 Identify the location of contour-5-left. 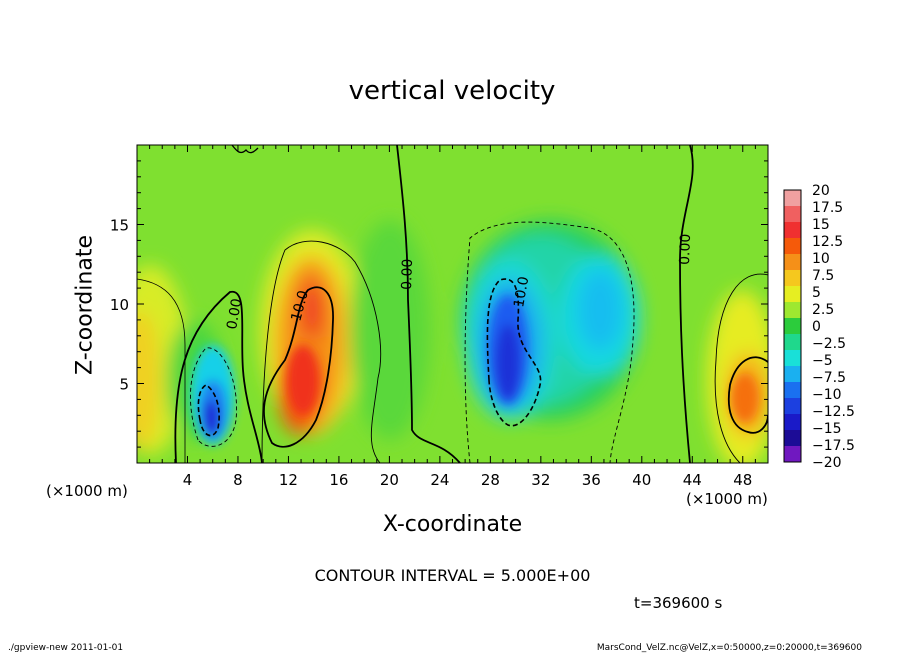
(161, 370).